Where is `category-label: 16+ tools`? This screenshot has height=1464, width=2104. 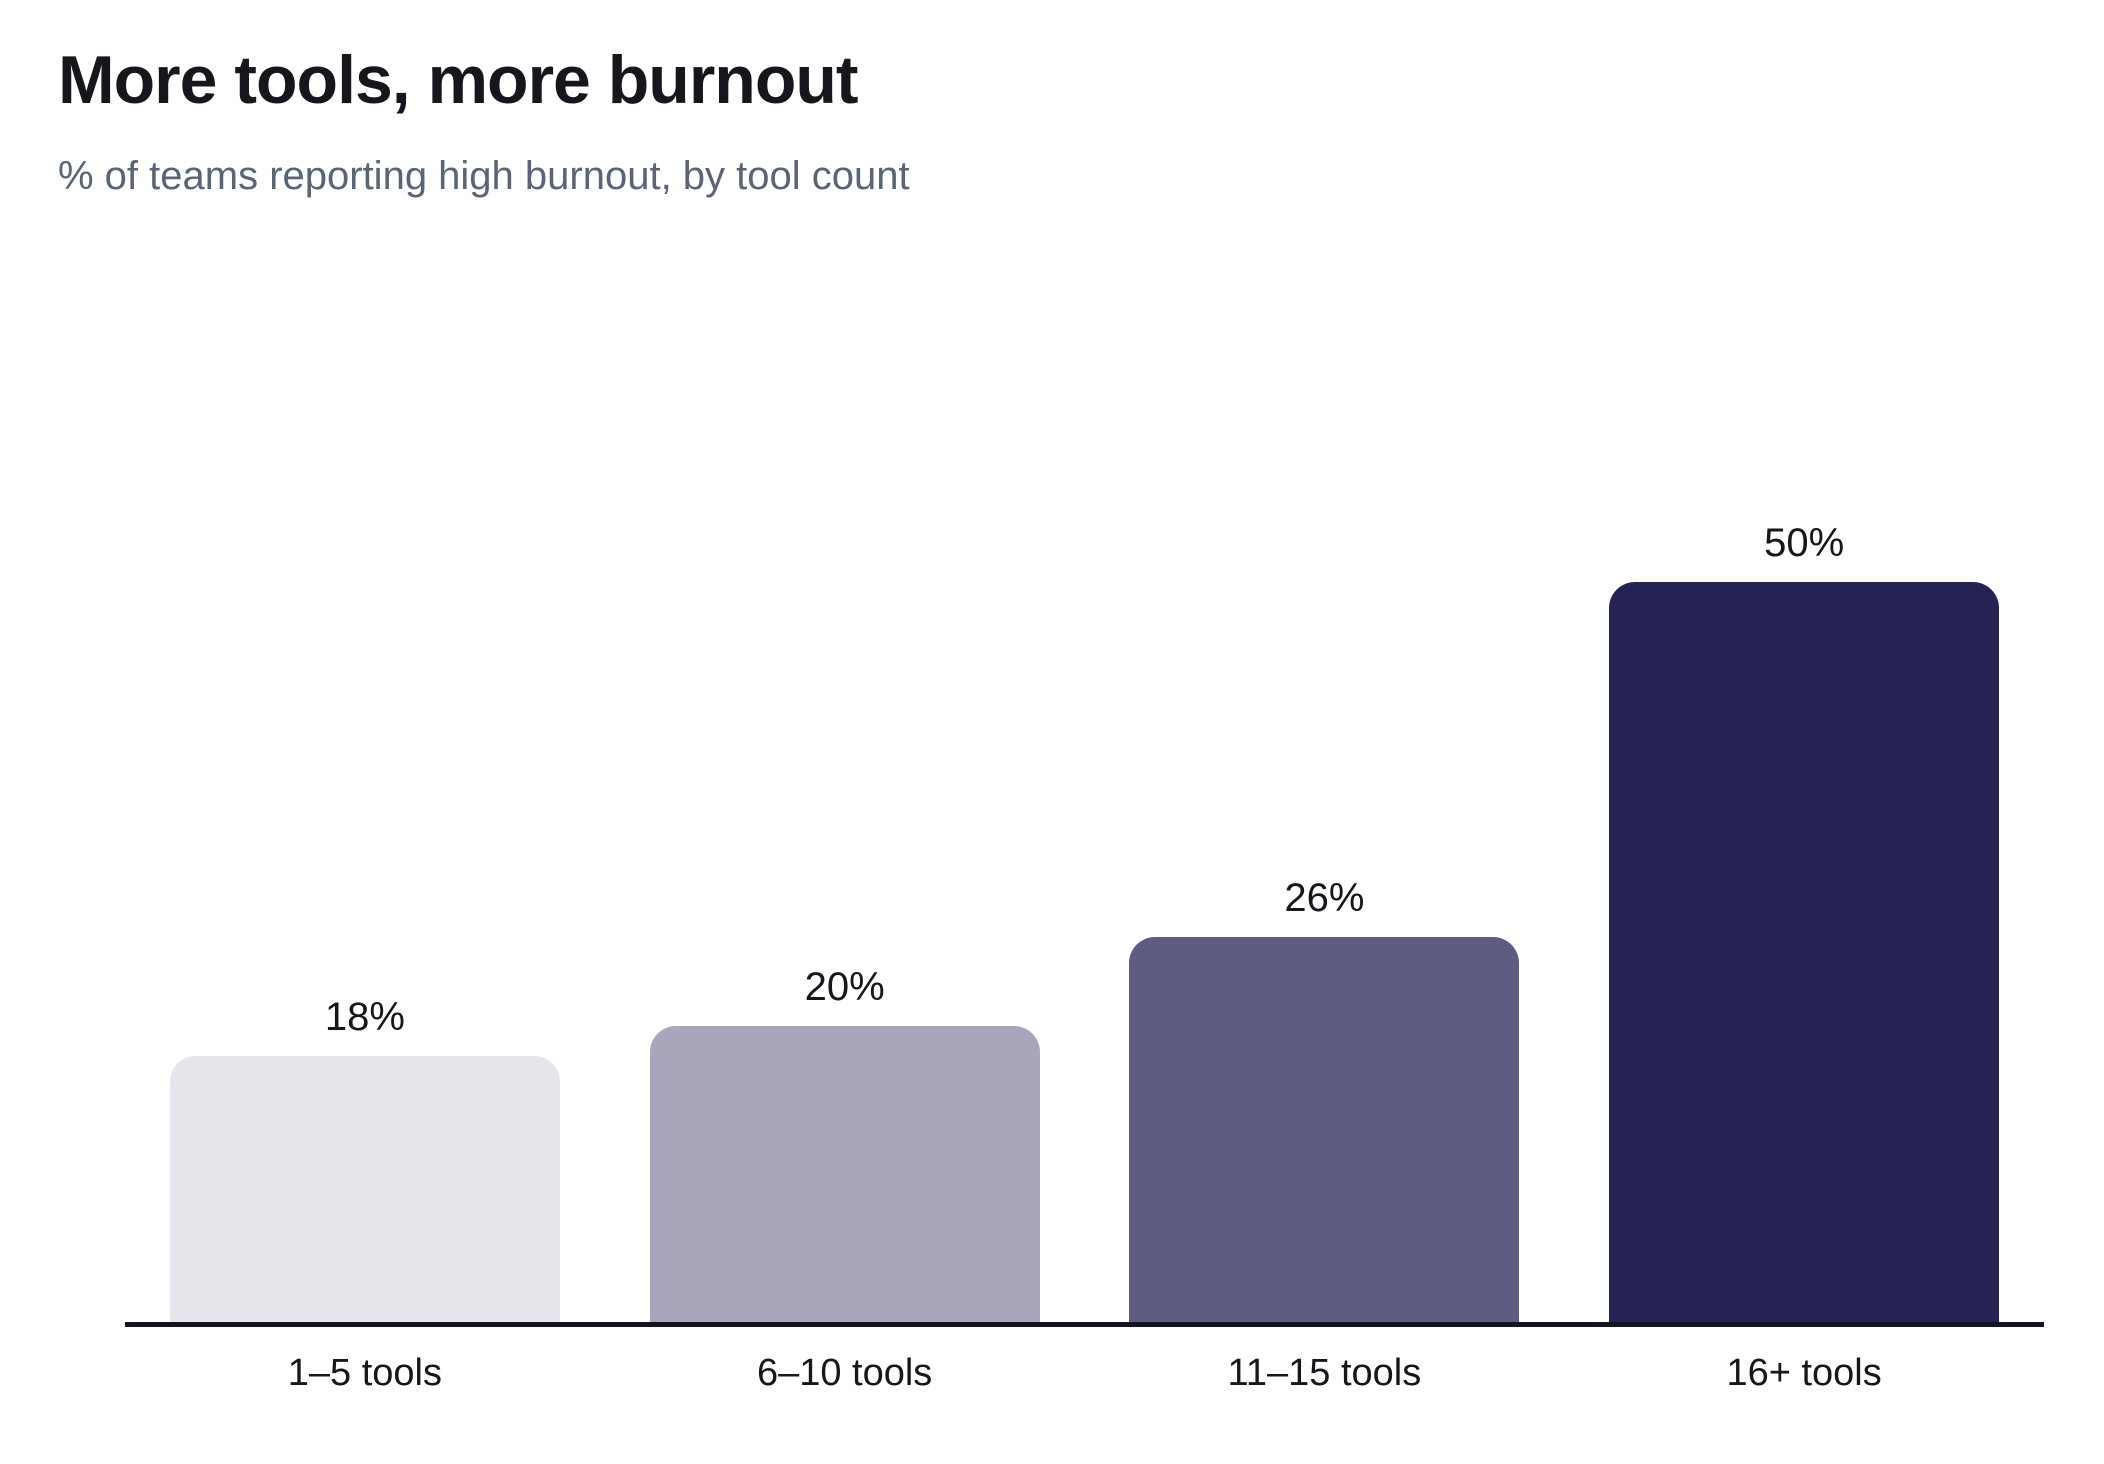
category-label: 16+ tools is located at coordinates (1804, 1373).